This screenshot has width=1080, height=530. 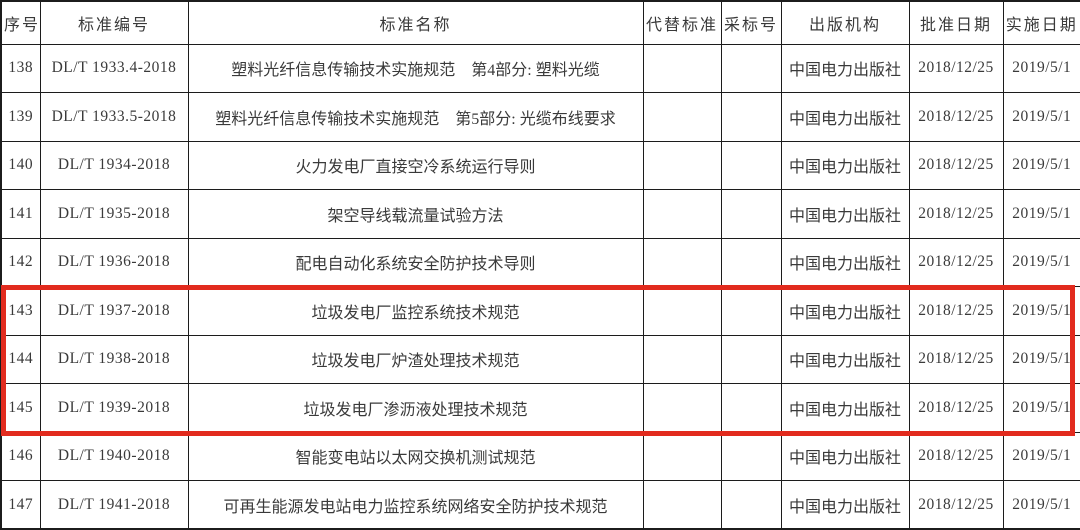 What do you see at coordinates (20, 456) in the screenshot?
I see `cell-no: 146` at bounding box center [20, 456].